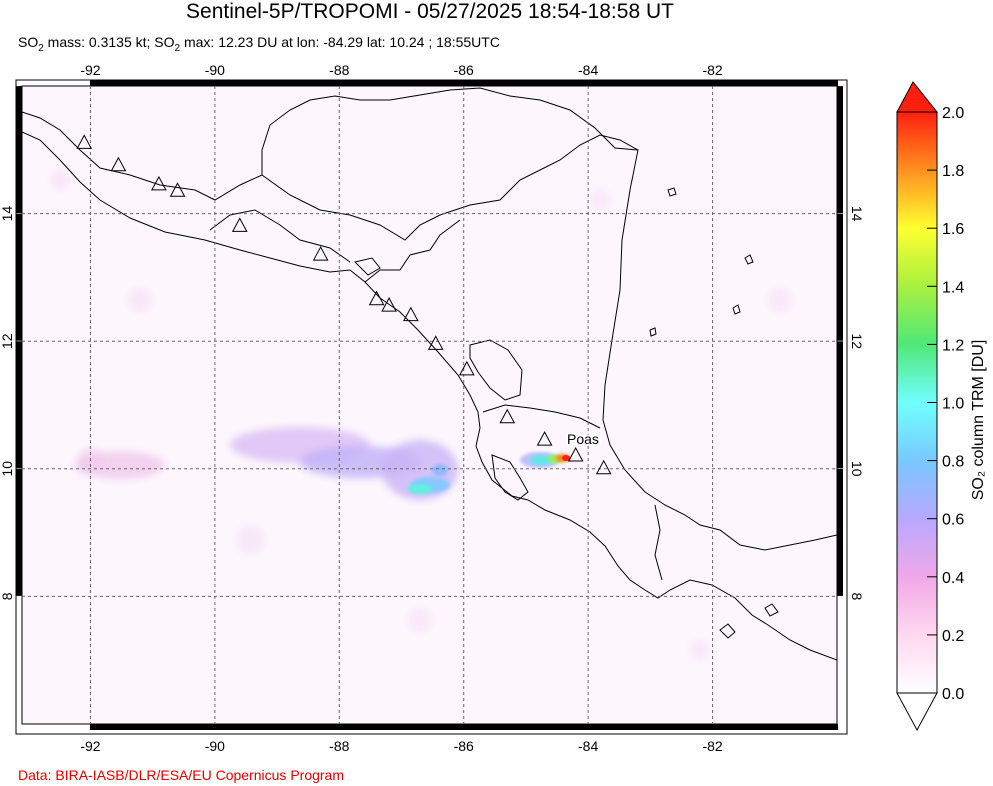 Image resolution: width=993 pixels, height=786 pixels. Describe the element at coordinates (588, 70) in the screenshot. I see `lon-tick-label-top: -84` at that location.